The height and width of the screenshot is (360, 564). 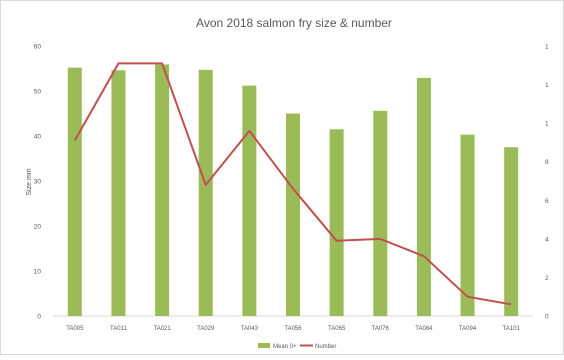 What do you see at coordinates (468, 329) in the screenshot?
I see `x-tick-label: TA094` at bounding box center [468, 329].